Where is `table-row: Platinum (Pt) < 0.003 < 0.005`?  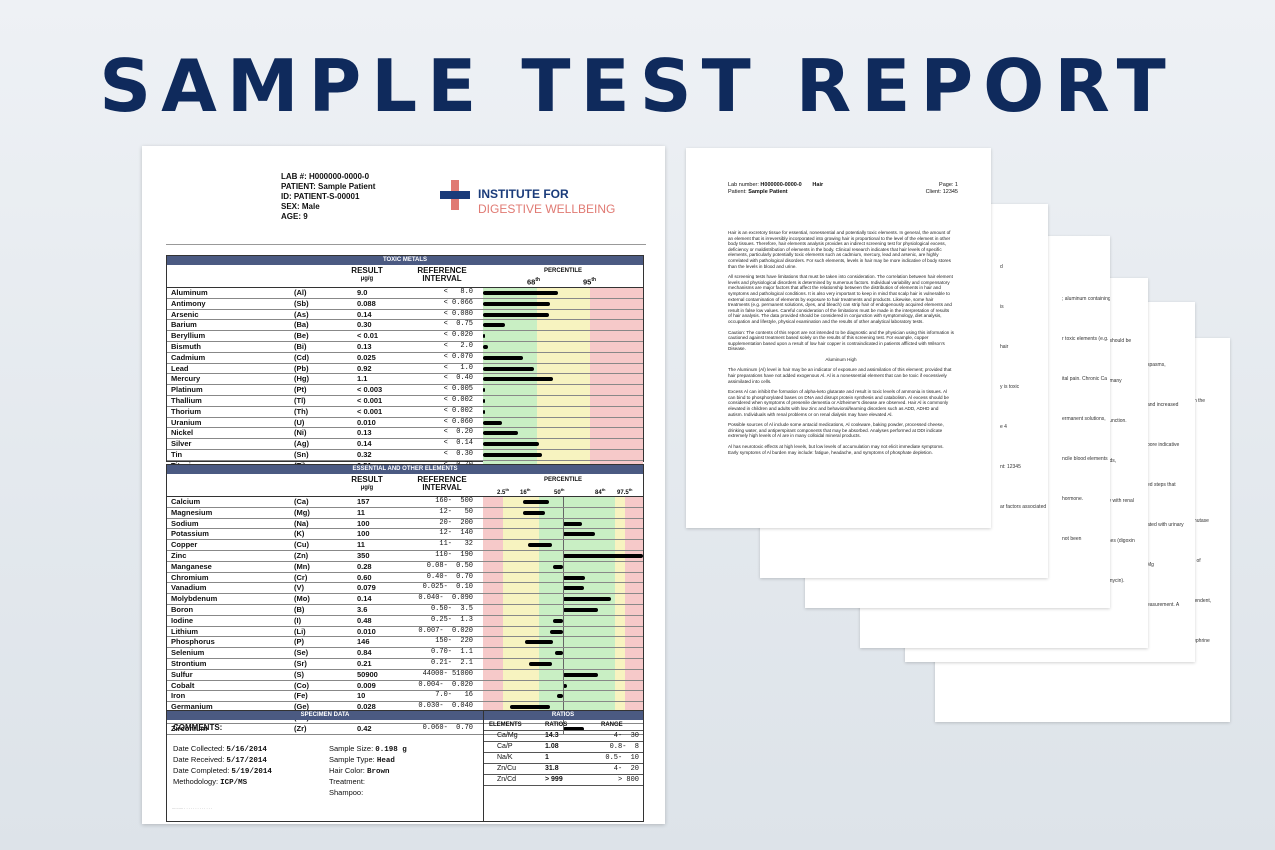
table-row: Platinum (Pt) < 0.003 < 0.005 is located at coordinates (405, 390).